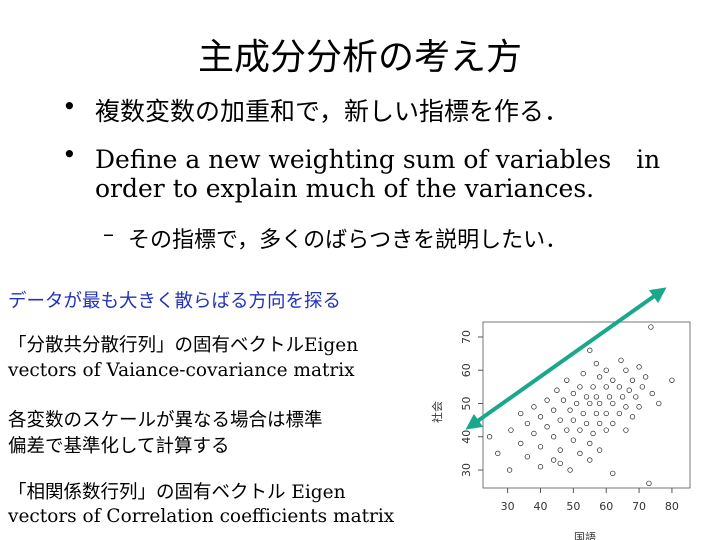  I want to click on note: 「分散共分散行列」の固有ベクトルEigen, so click(183, 345).